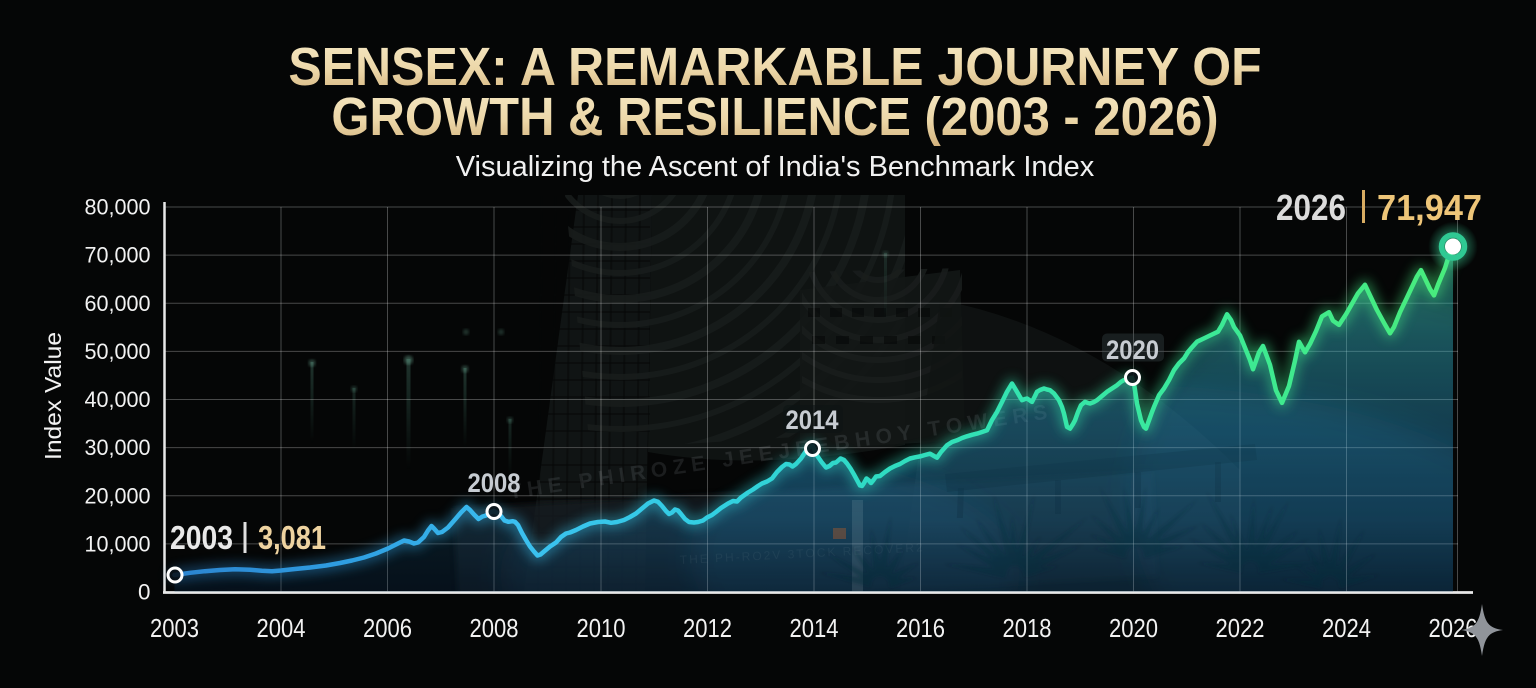 The width and height of the screenshot is (1536, 688). Describe the element at coordinates (1346, 629) in the screenshot. I see `svg-text: 2024` at that location.